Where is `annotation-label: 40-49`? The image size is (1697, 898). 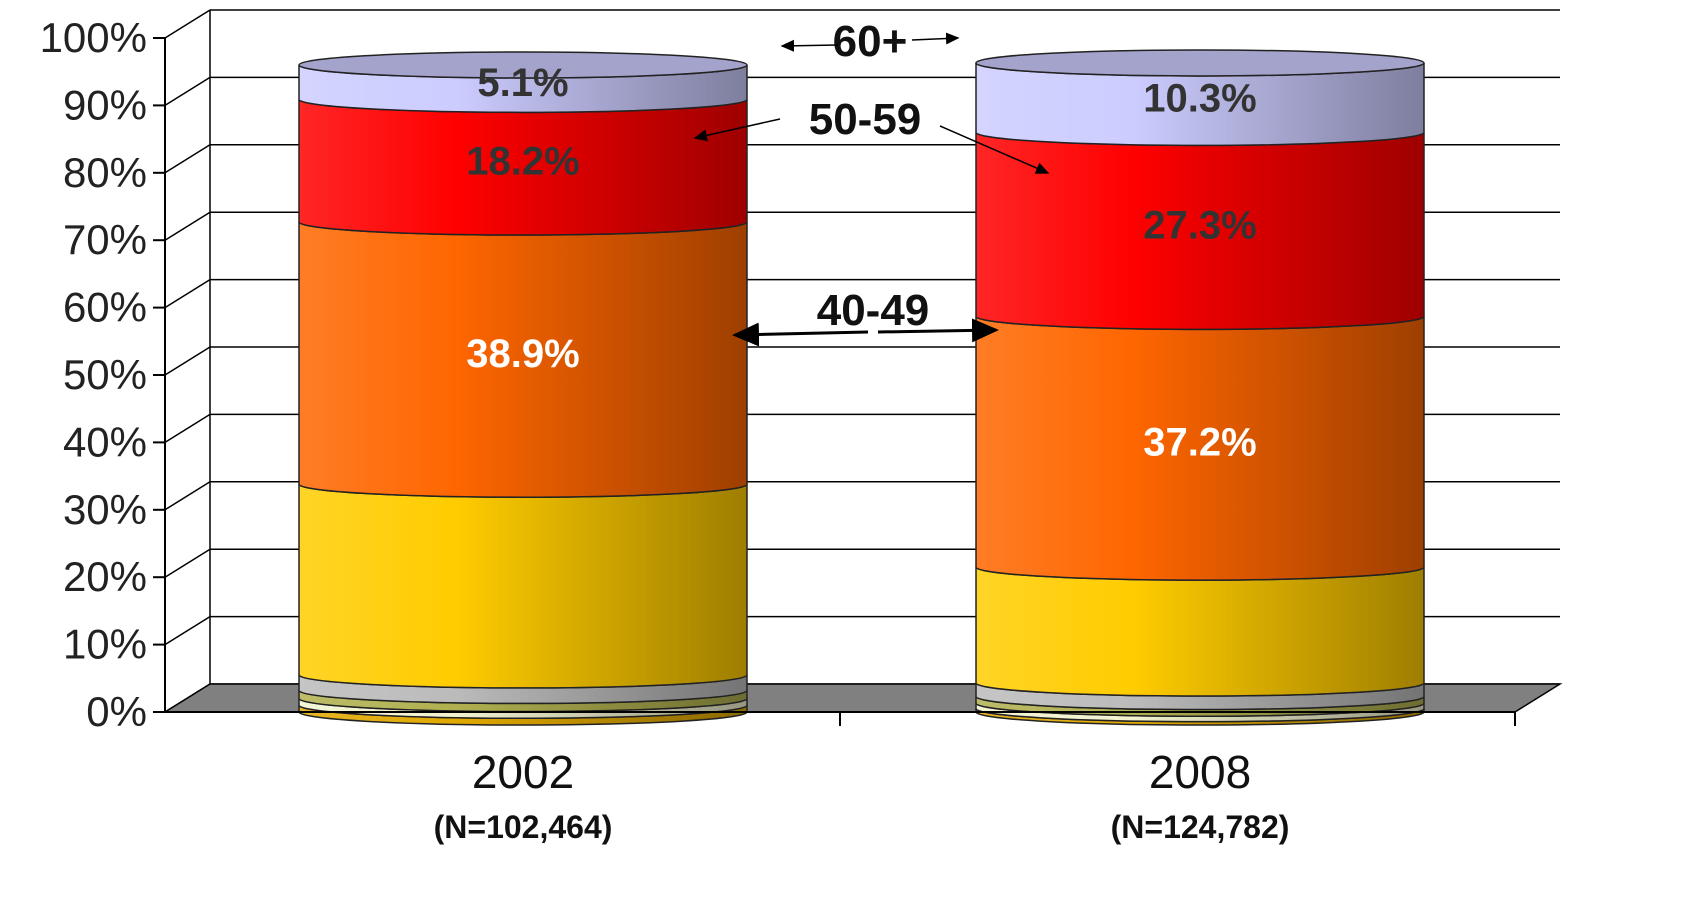 annotation-label: 40-49 is located at coordinates (873, 310).